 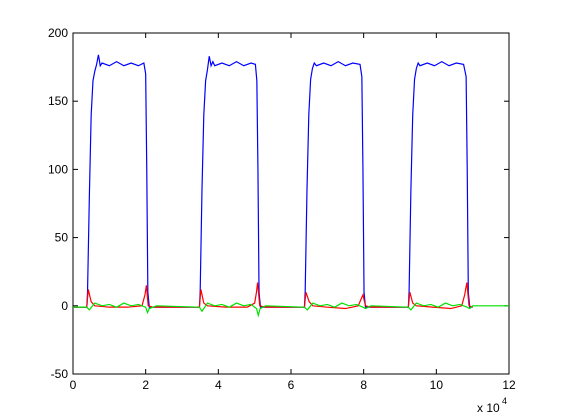 What do you see at coordinates (145, 385) in the screenshot?
I see `x-tick-label: 2` at bounding box center [145, 385].